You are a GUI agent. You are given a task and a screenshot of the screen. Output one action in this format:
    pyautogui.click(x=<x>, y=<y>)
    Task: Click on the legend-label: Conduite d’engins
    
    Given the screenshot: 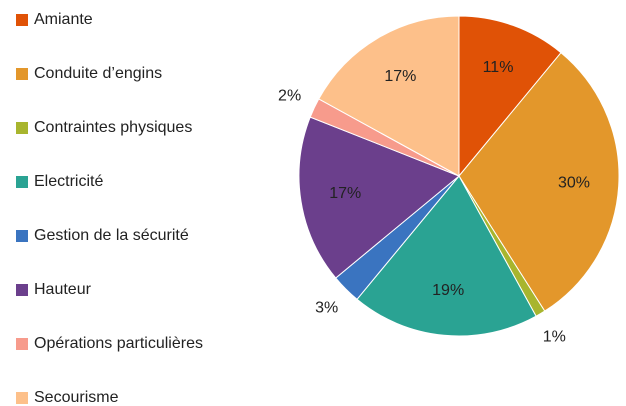 What is the action you would take?
    pyautogui.click(x=98, y=73)
    